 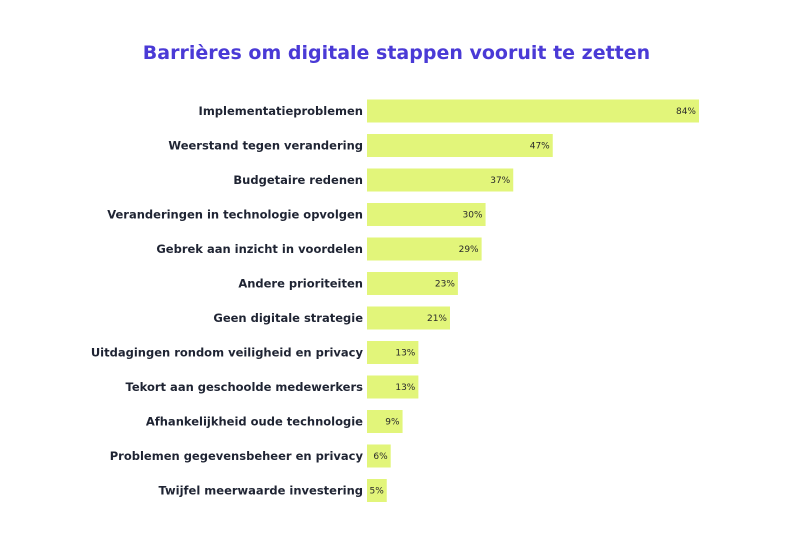 What do you see at coordinates (437, 319) in the screenshot?
I see `value-label: 21%` at bounding box center [437, 319].